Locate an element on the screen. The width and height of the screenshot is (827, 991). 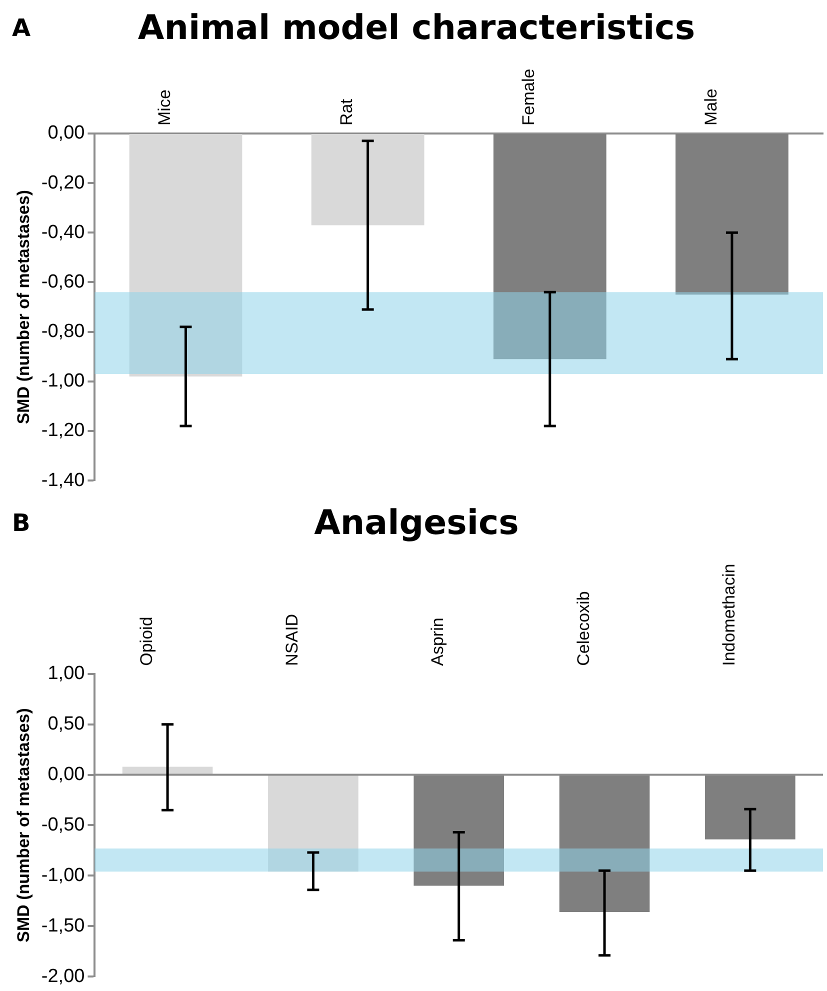
y-tick-label: -1,20 is located at coordinates (63, 431).